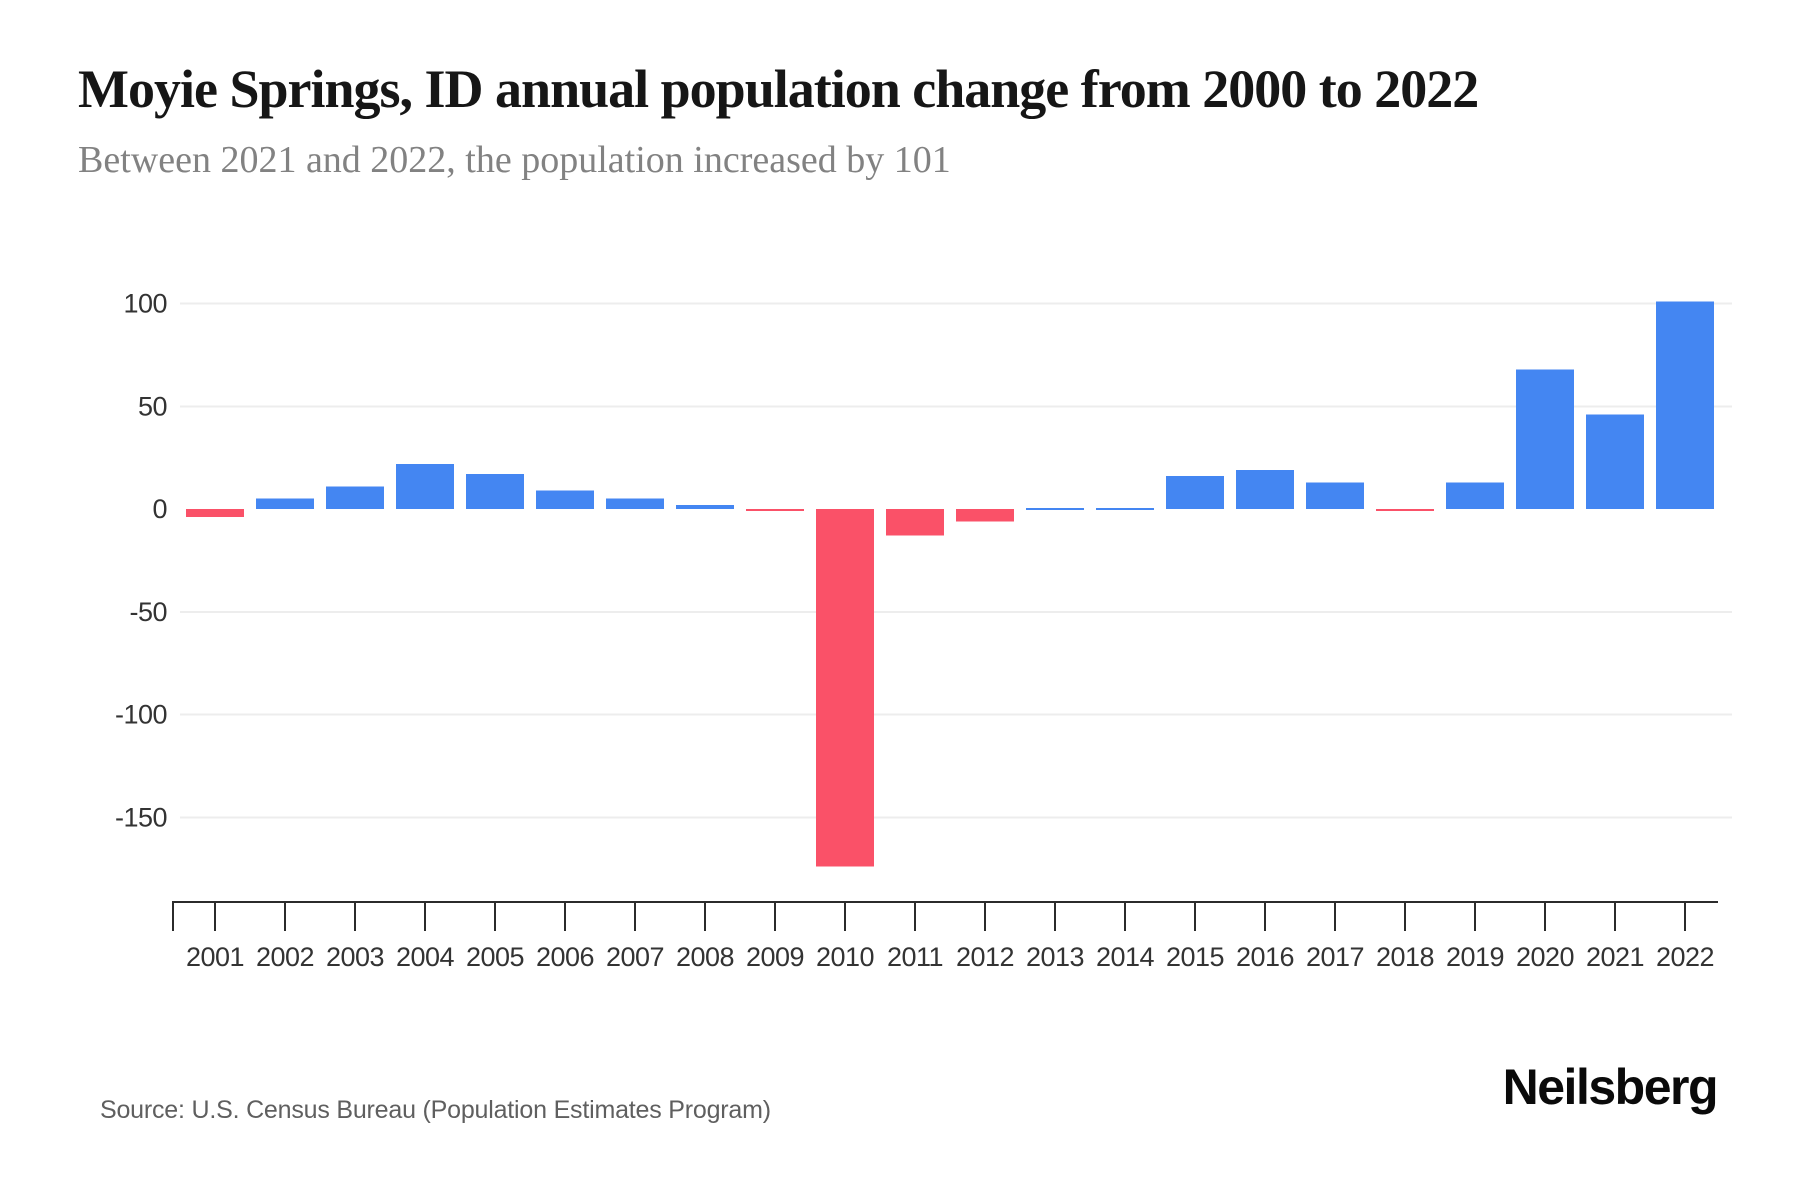 The image size is (1800, 1200). Describe the element at coordinates (145, 304) in the screenshot. I see `y-axis-label-100: 100` at that location.